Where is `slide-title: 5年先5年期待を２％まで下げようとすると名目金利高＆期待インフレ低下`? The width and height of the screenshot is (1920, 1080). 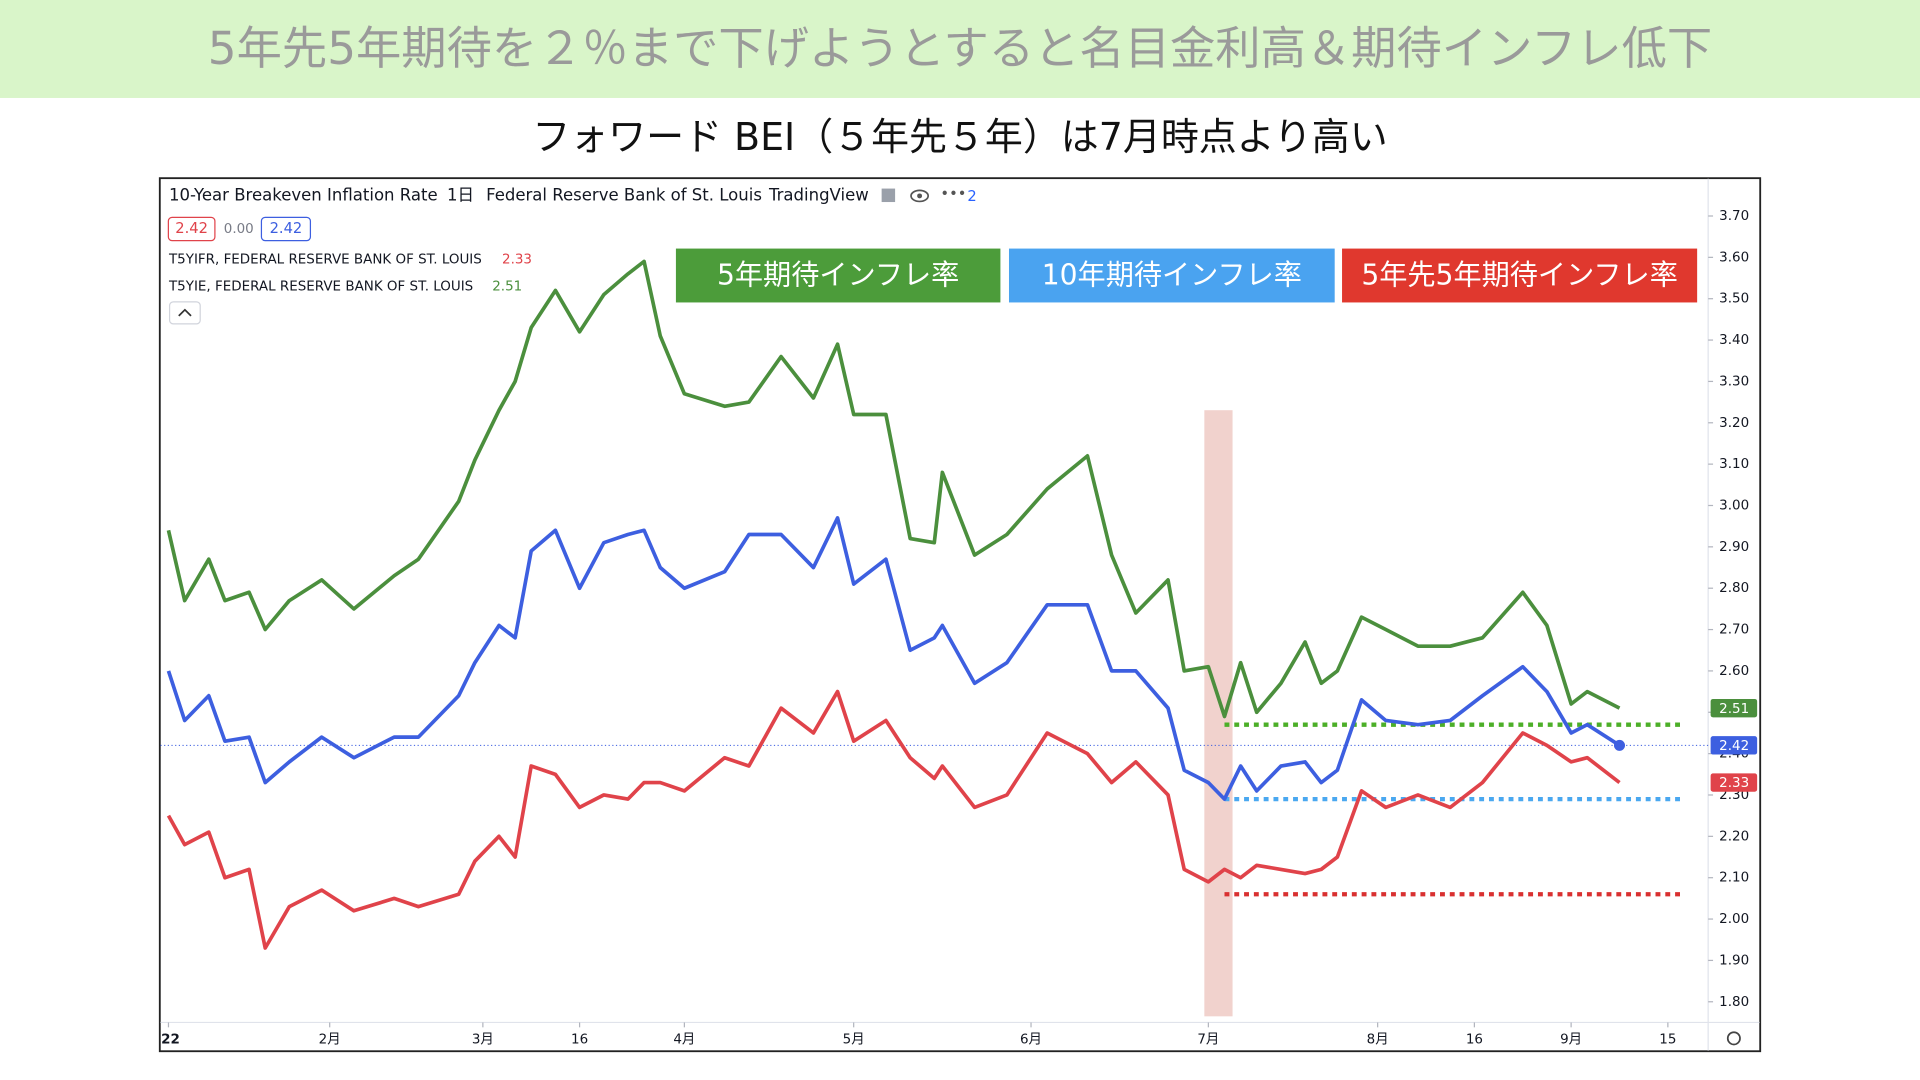
slide-title: 5年先5年期待を２％まで下げようとすると名目金利高＆期待インフレ低下 is located at coordinates (960, 48).